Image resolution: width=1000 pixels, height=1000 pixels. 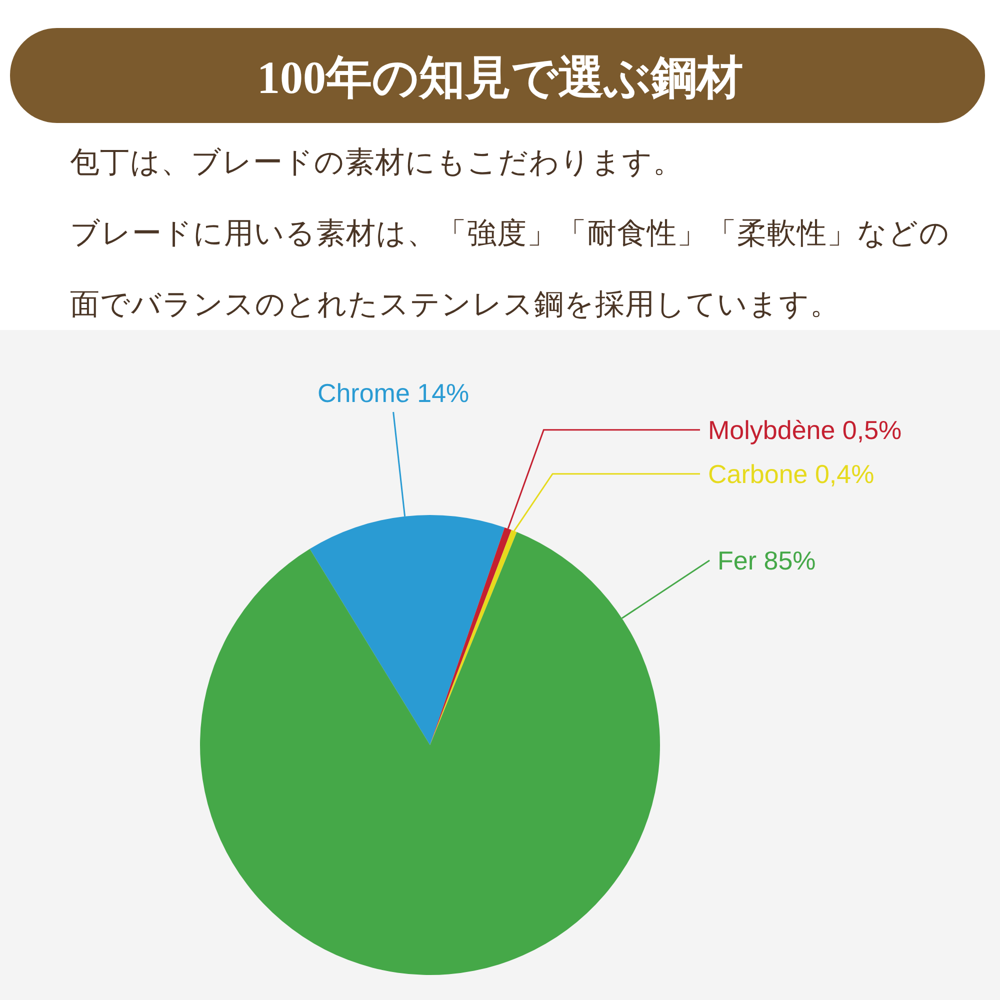 I want to click on slice-label: Molybdène 0,5%, so click(x=805, y=429).